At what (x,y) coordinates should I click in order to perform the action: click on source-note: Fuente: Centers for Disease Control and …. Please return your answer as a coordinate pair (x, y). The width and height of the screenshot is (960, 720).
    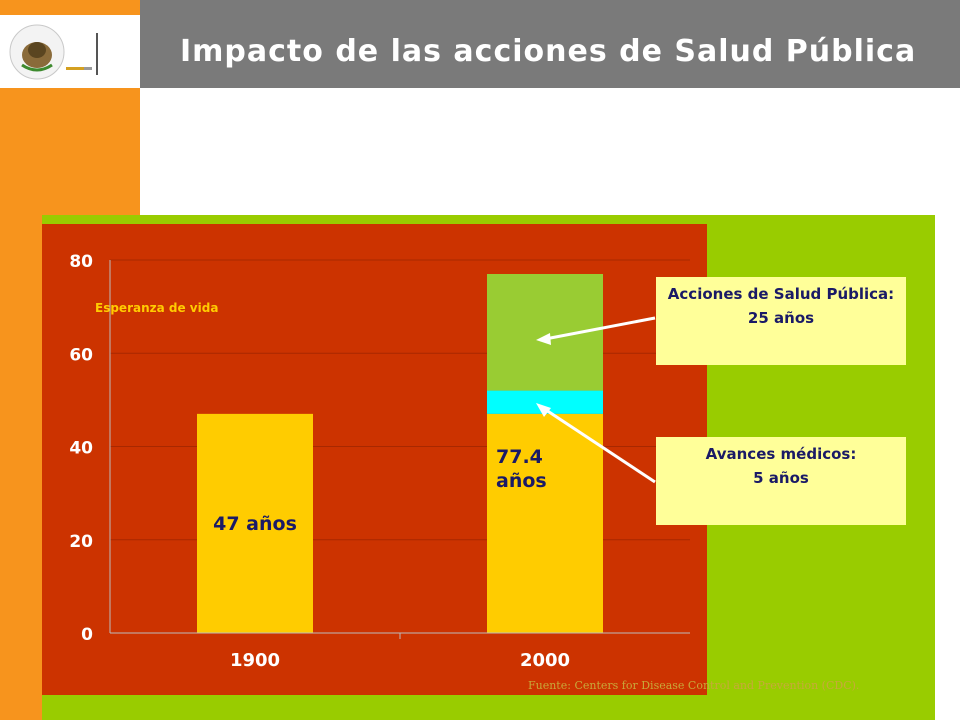
    Looking at the image, I should click on (694, 685).